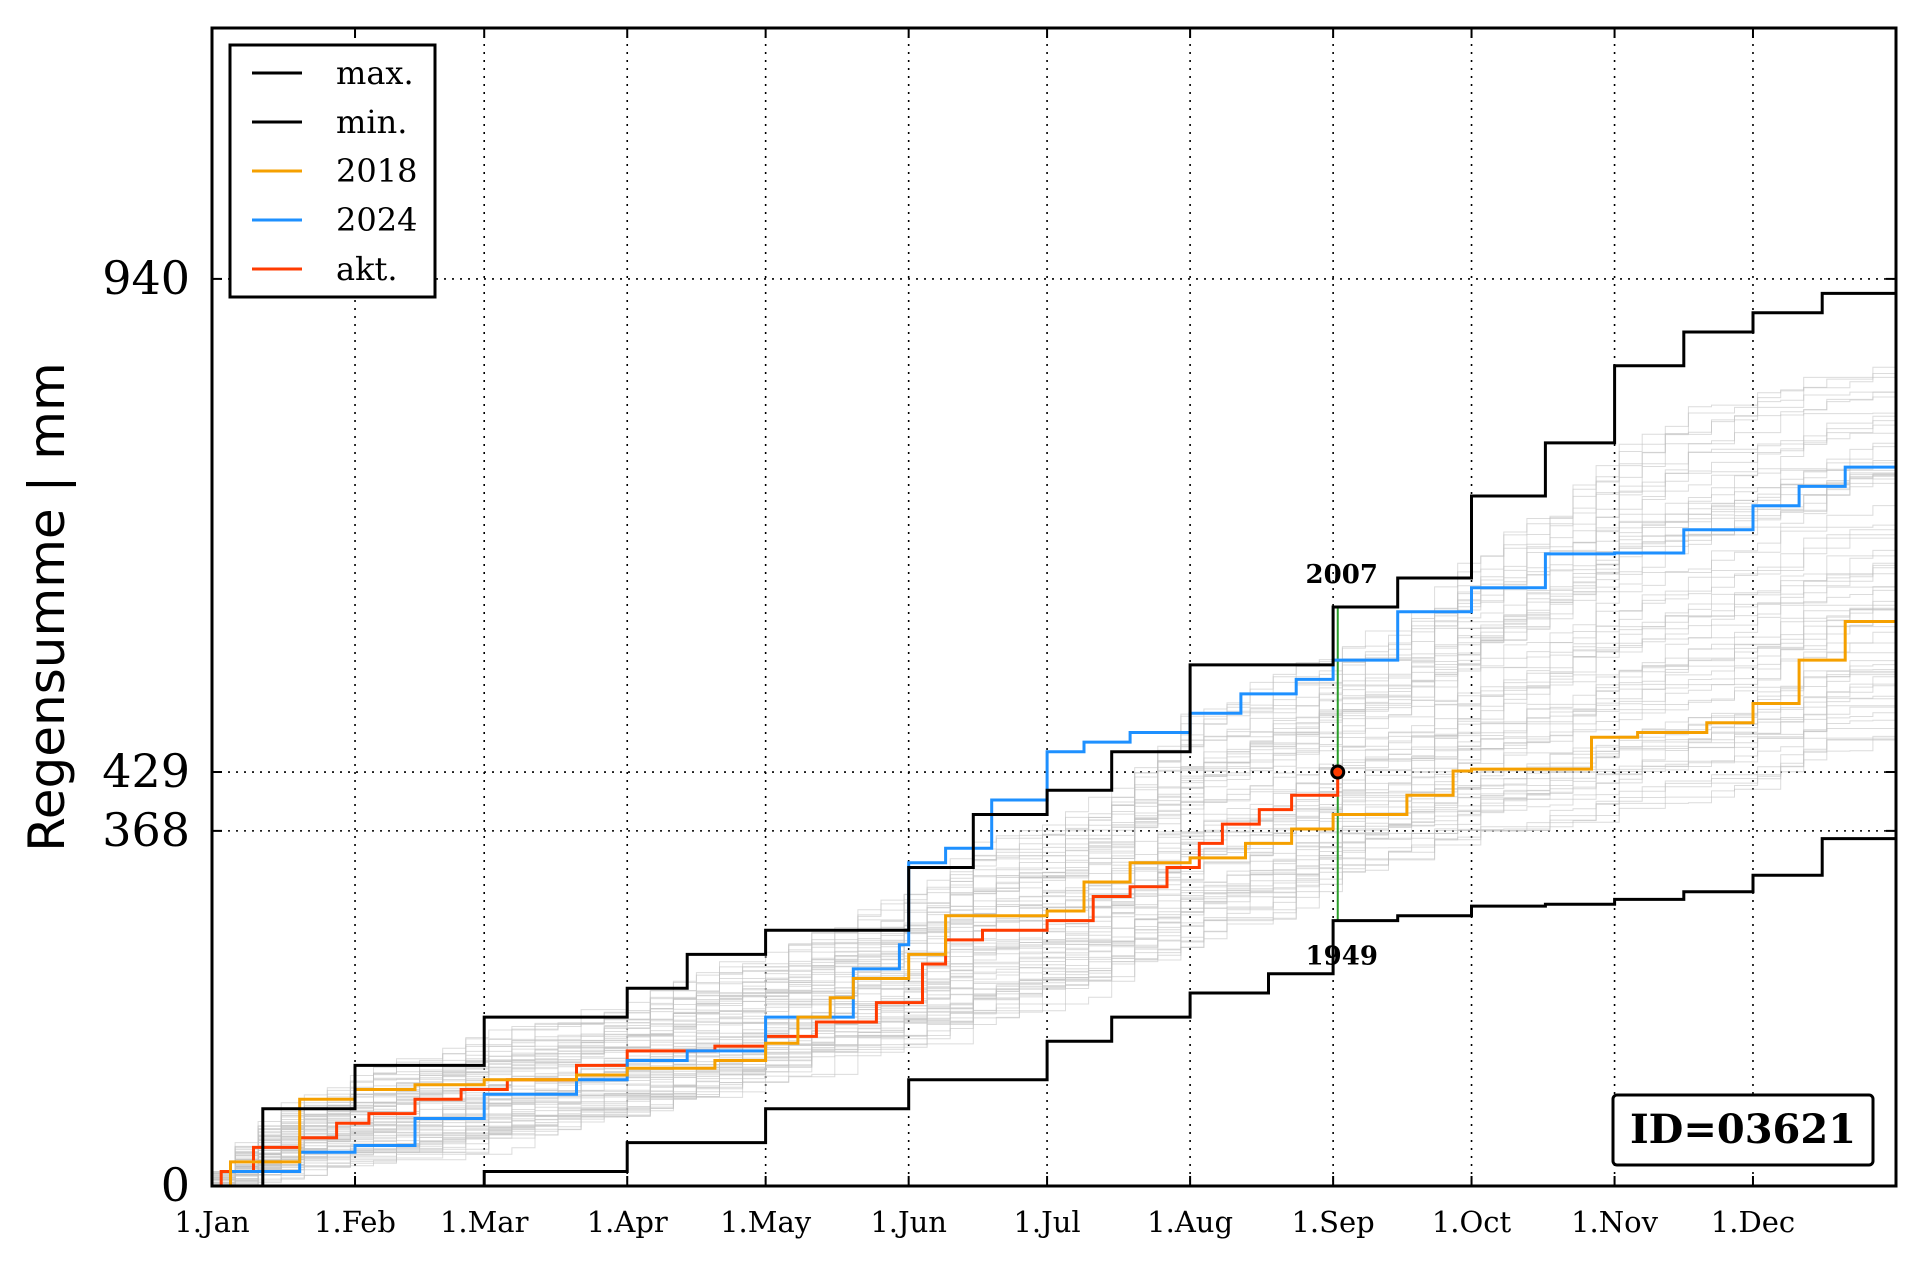 Image resolution: width=1913 pixels, height=1262 pixels. What do you see at coordinates (1615, 1222) in the screenshot?
I see `x-tick-label: 1.Nov` at bounding box center [1615, 1222].